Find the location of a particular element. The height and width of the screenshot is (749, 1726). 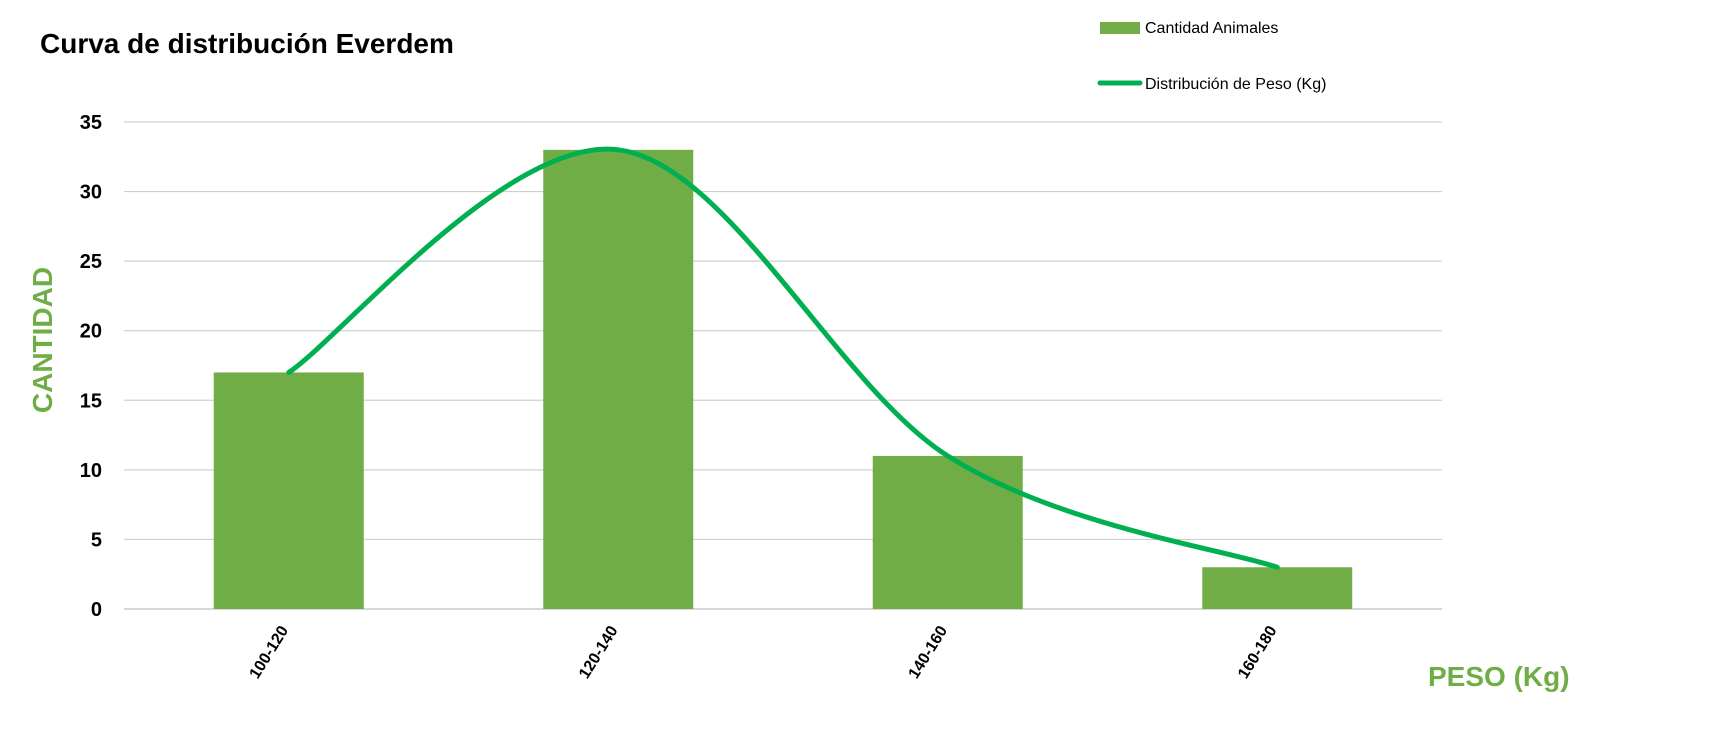

x-tick-label: 140-160 is located at coordinates (929, 652).